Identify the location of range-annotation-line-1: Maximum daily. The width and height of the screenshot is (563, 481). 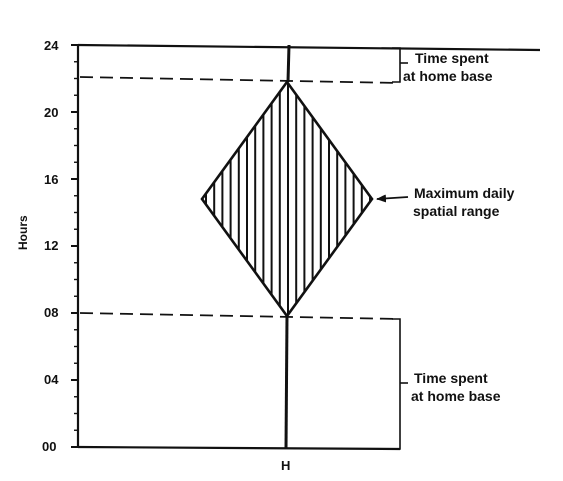
(464, 193).